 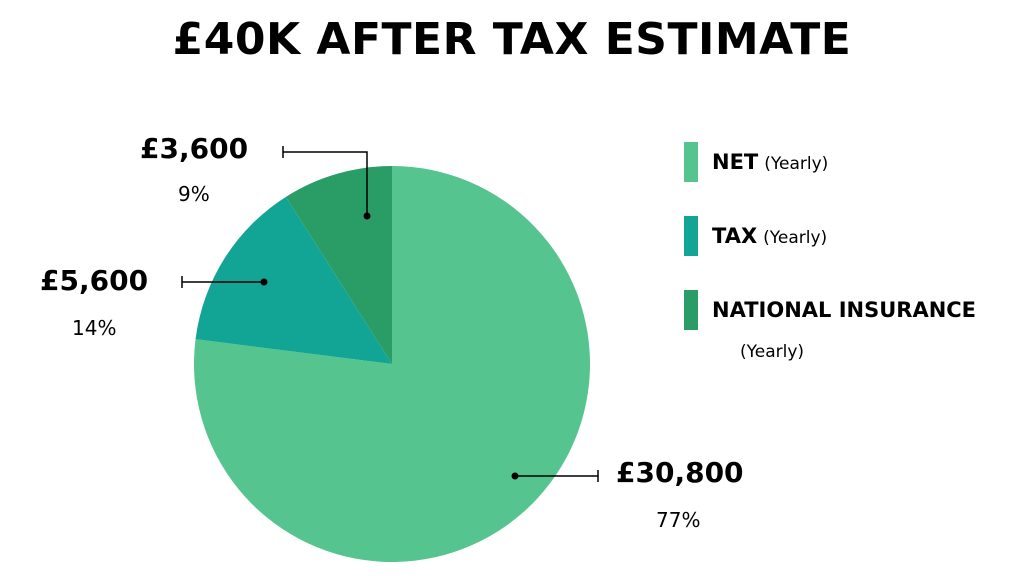 I want to click on legend-swatch-national-insurance, so click(x=691, y=310).